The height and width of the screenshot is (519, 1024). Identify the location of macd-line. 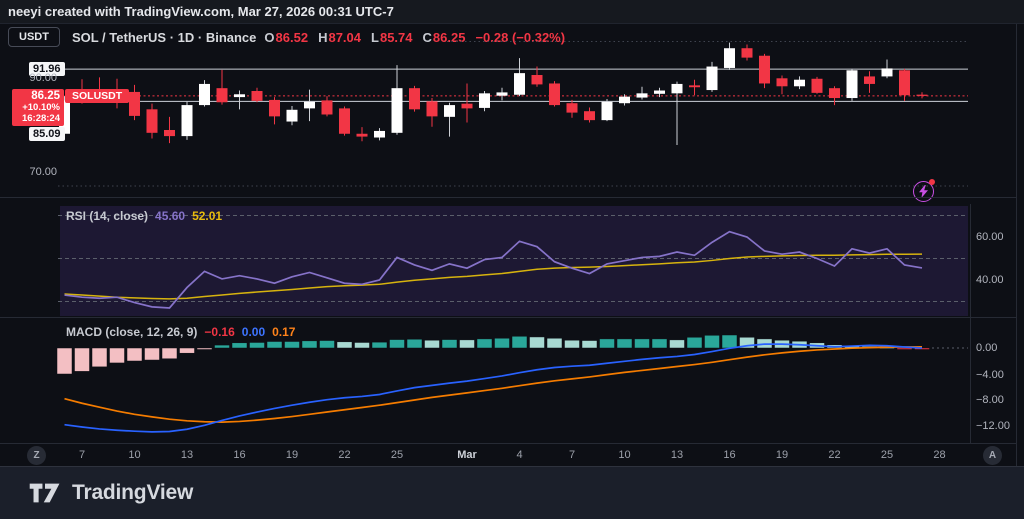
(493, 388).